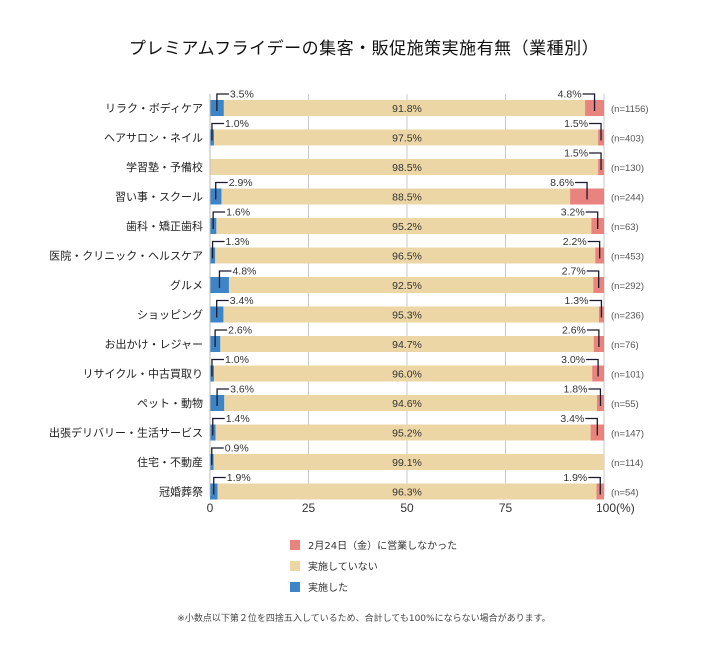 This screenshot has height=658, width=728. I want to click on data-label-not-implemented: 95.3%, so click(407, 316).